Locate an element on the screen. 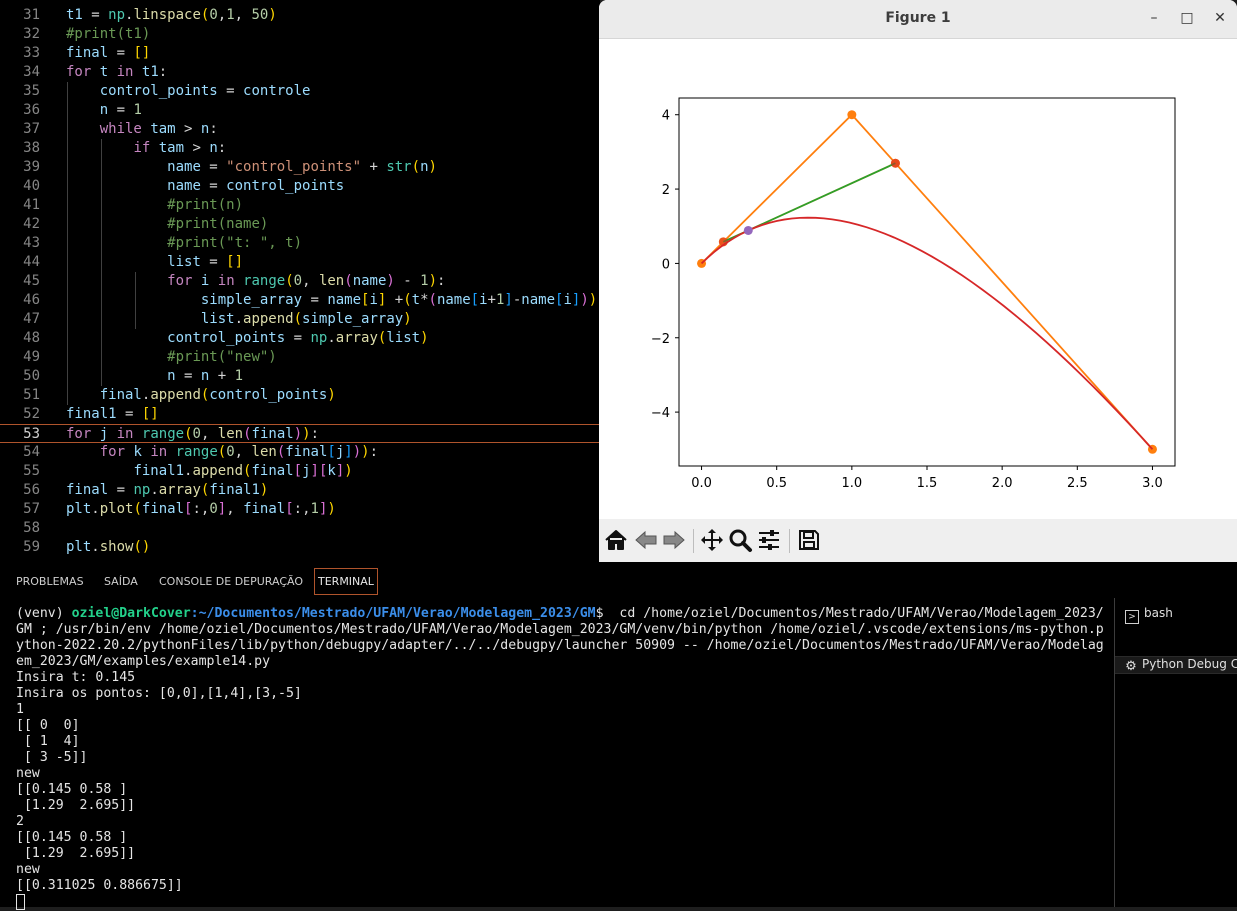 The image size is (1237, 911). code-line-53: 53 for j in range(0, len(final)): is located at coordinates (300, 433).